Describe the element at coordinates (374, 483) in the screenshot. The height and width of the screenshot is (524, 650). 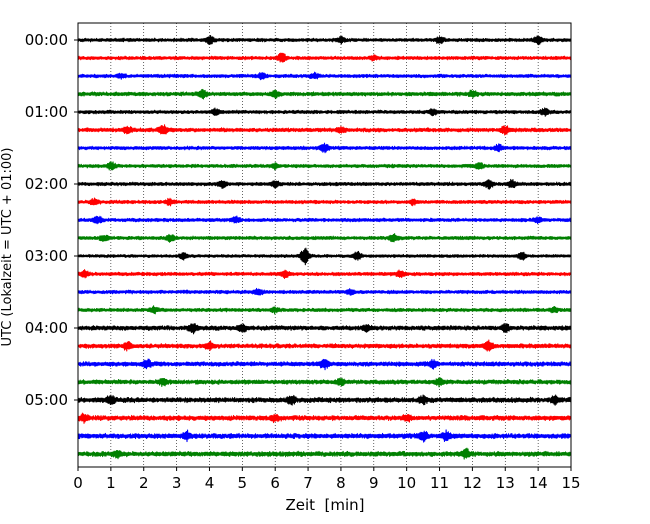
I see `x-tick-label: 9` at that location.